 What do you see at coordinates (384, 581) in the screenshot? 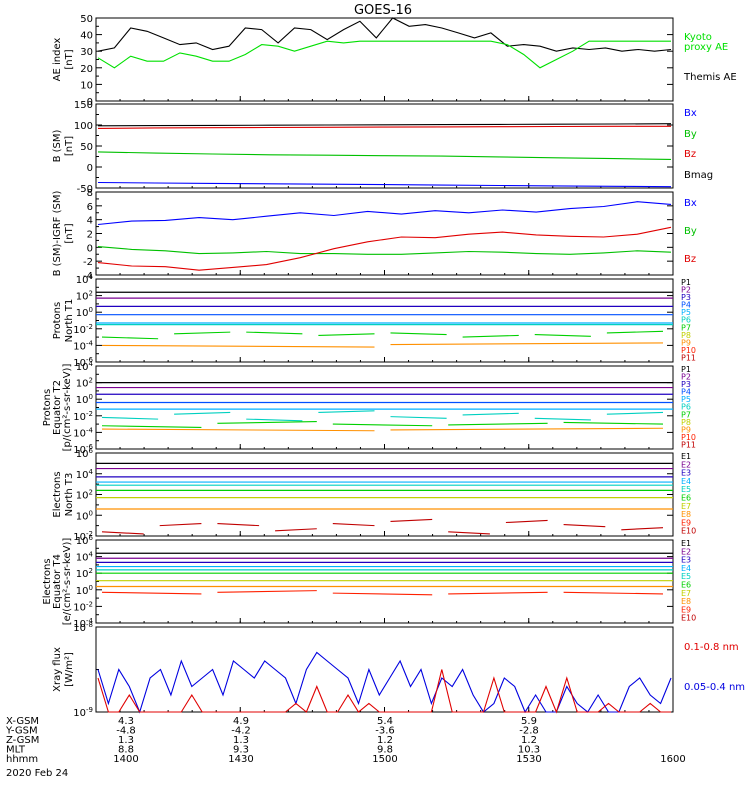
I see `panel-frame-et4` at bounding box center [384, 581].